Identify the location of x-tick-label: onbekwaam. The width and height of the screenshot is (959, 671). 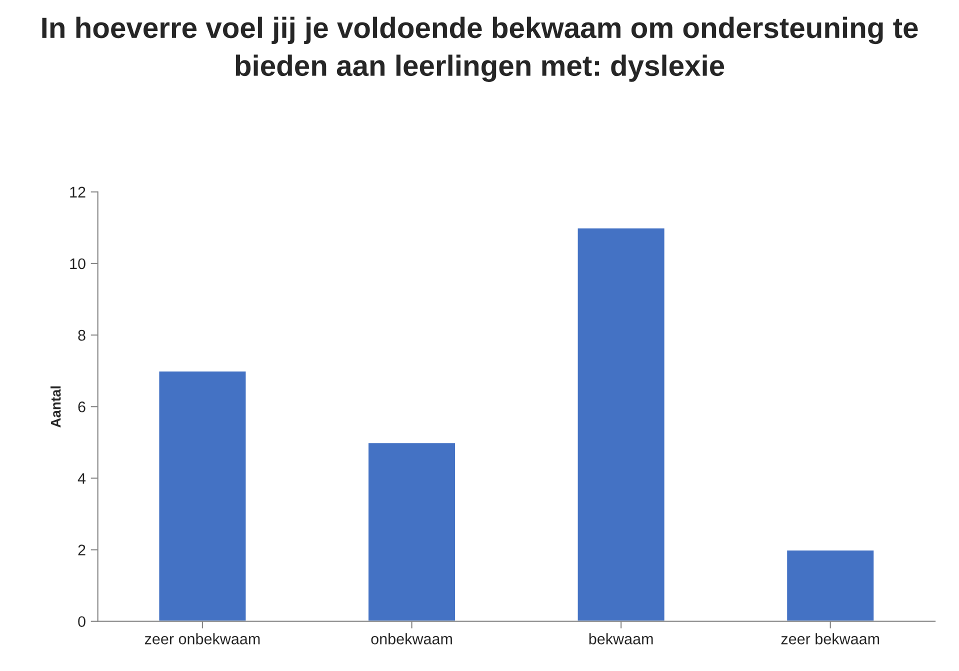
(411, 638).